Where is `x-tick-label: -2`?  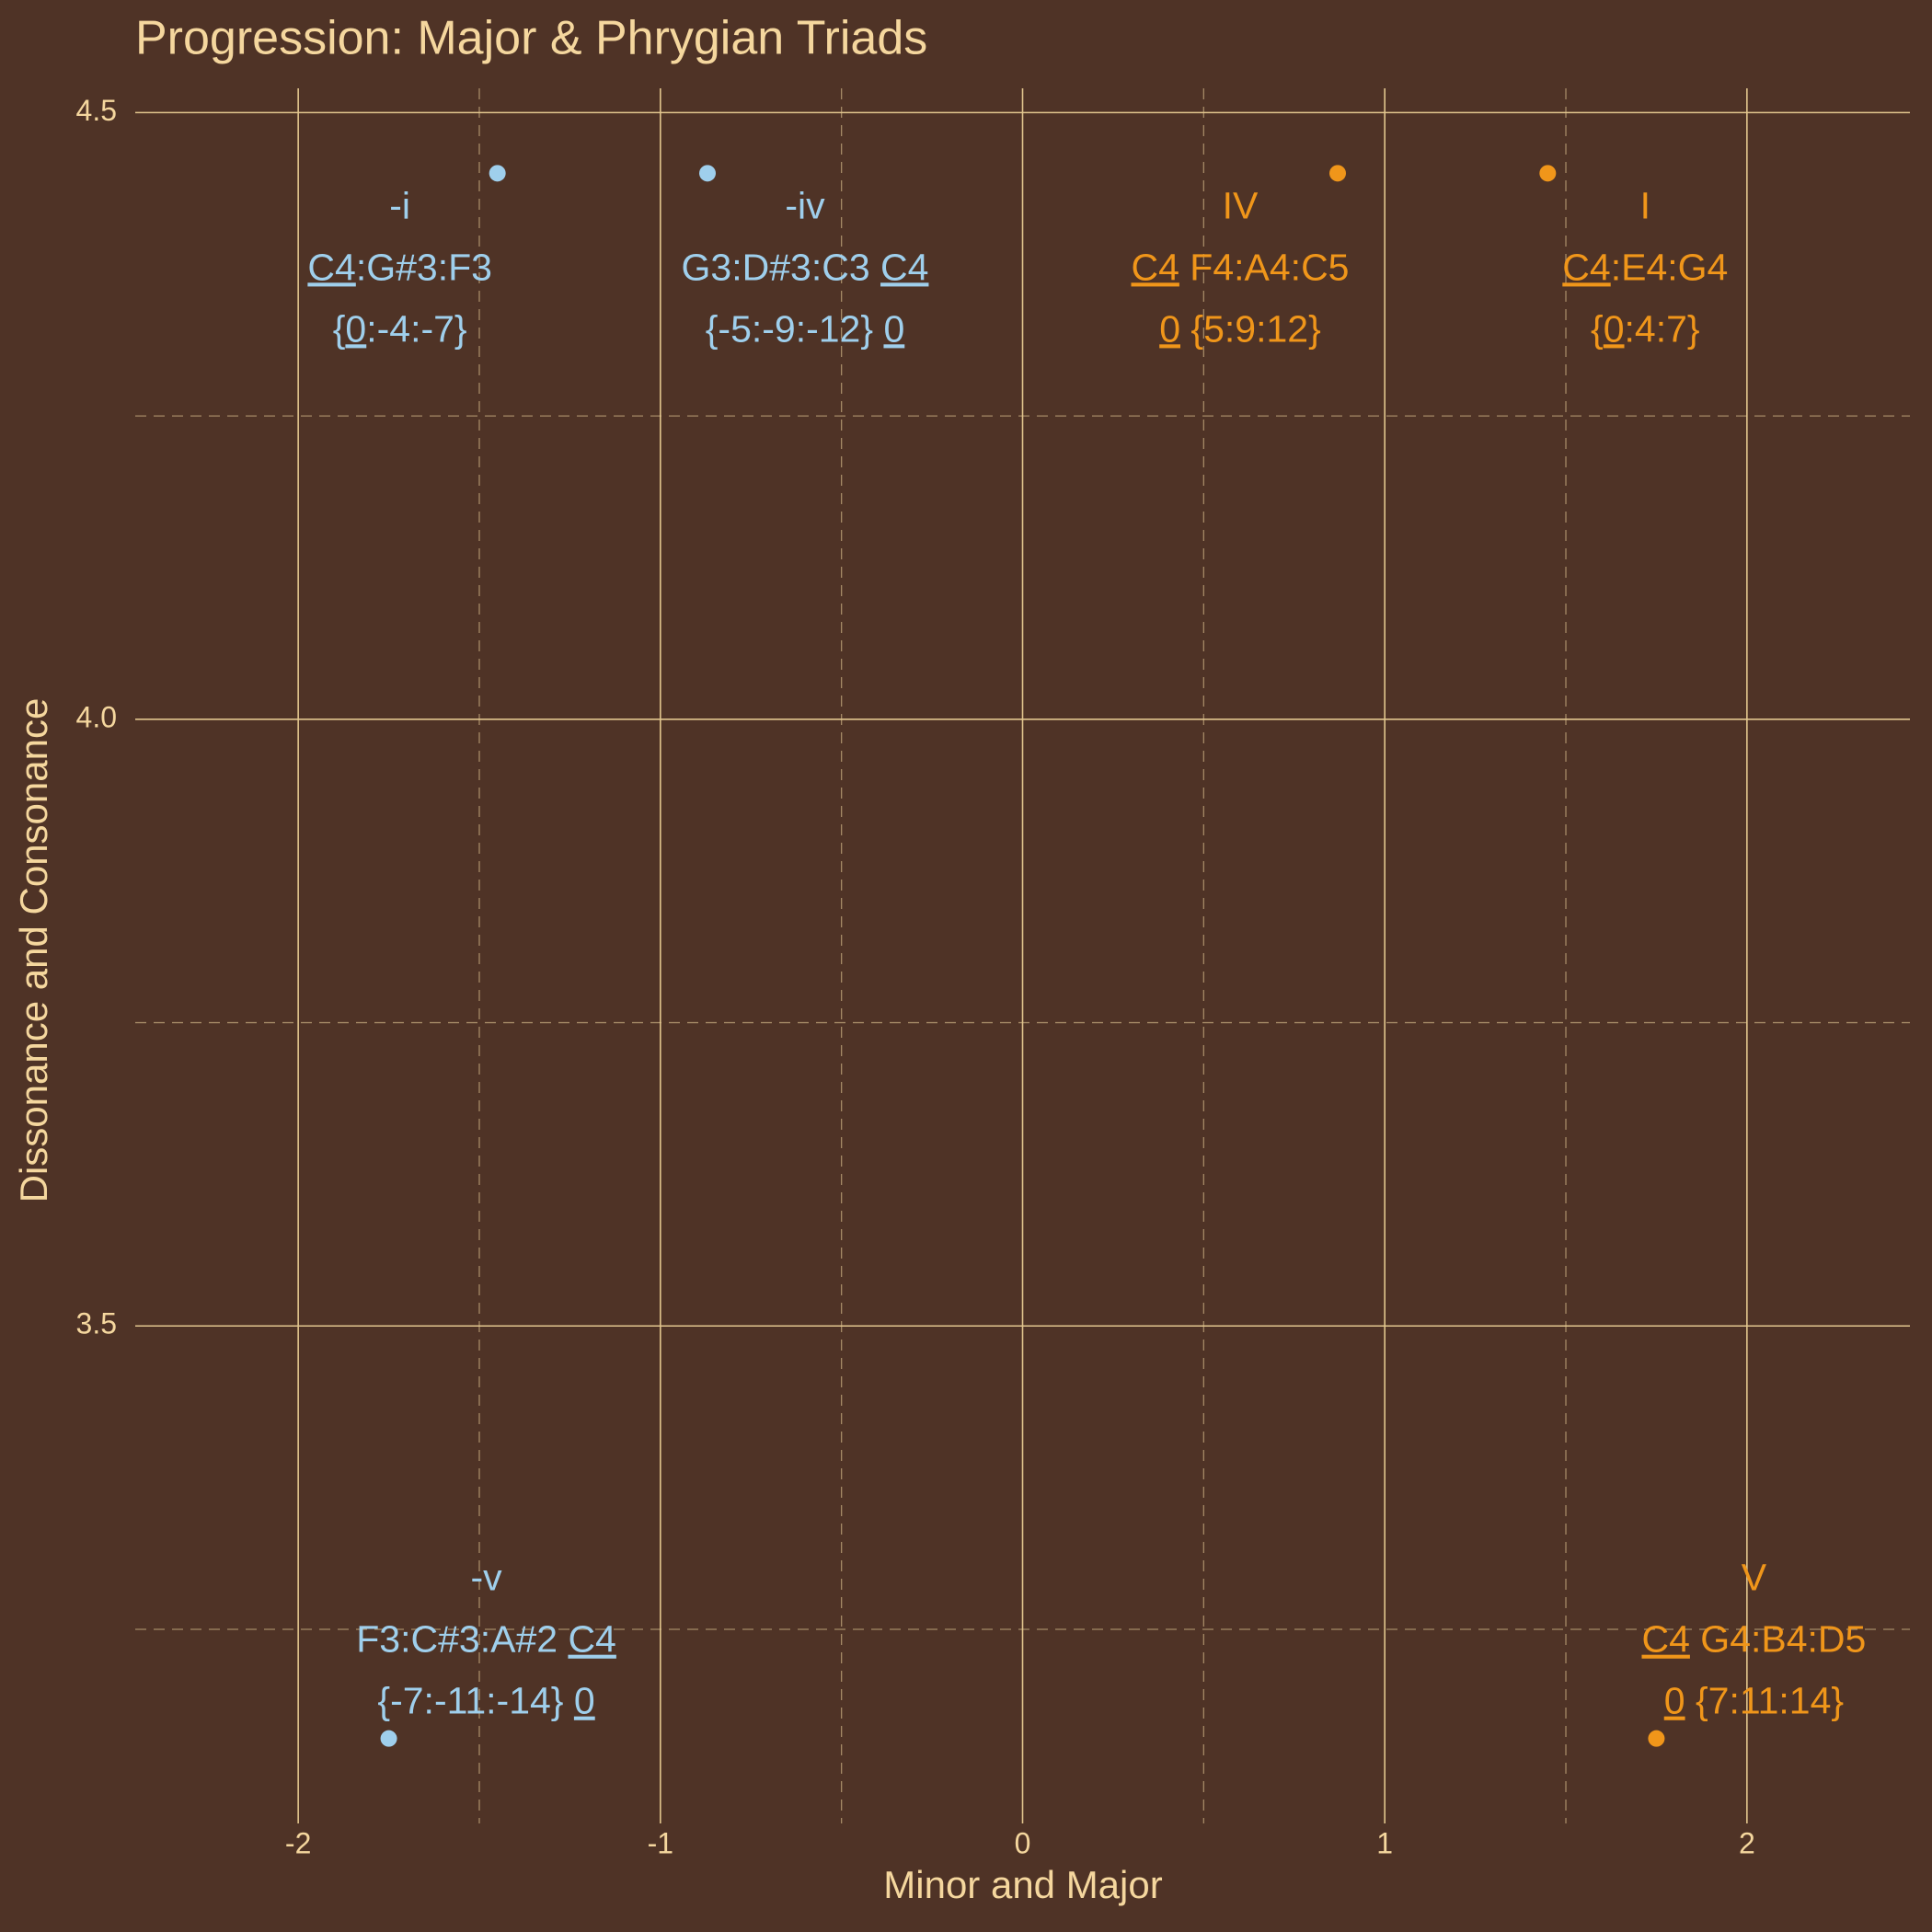
x-tick-label: -2 is located at coordinates (298, 1842).